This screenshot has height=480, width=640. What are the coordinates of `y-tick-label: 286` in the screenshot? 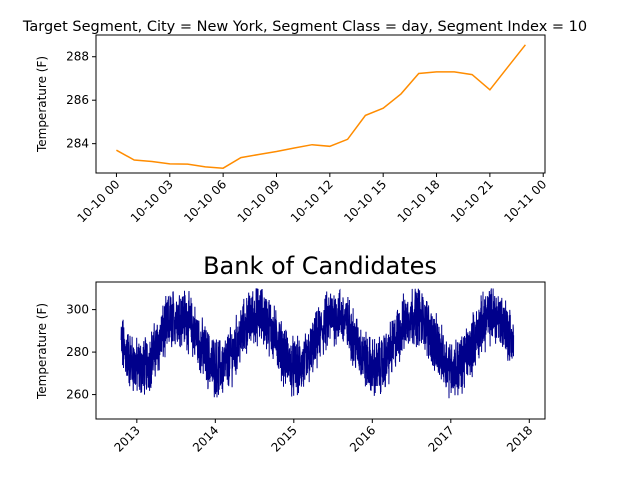 It's located at (77, 100).